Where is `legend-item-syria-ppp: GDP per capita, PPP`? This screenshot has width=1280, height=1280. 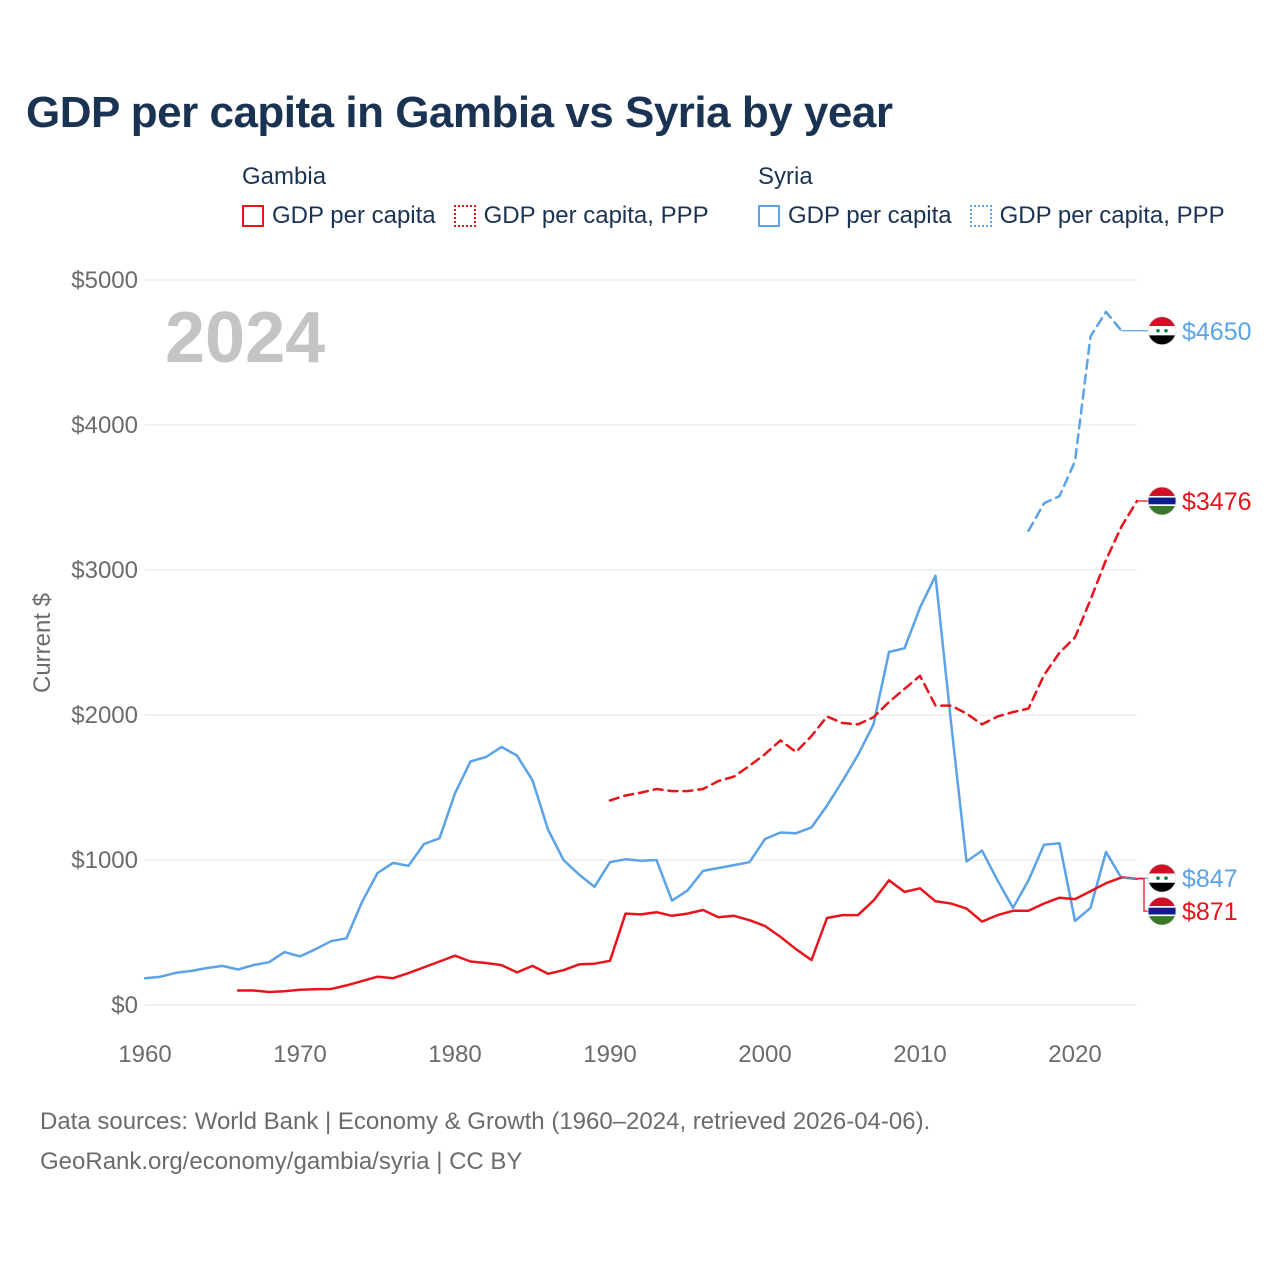 legend-item-syria-ppp: GDP per capita, PPP is located at coordinates (1097, 216).